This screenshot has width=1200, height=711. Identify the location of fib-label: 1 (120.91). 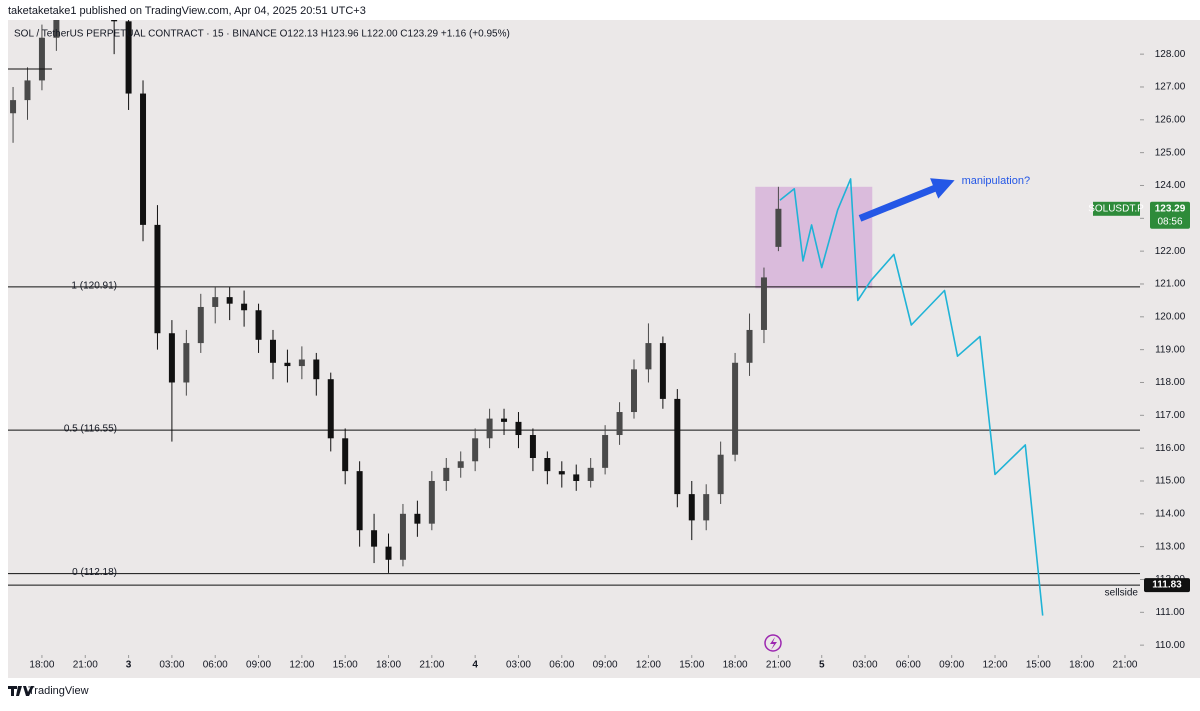
(94, 286).